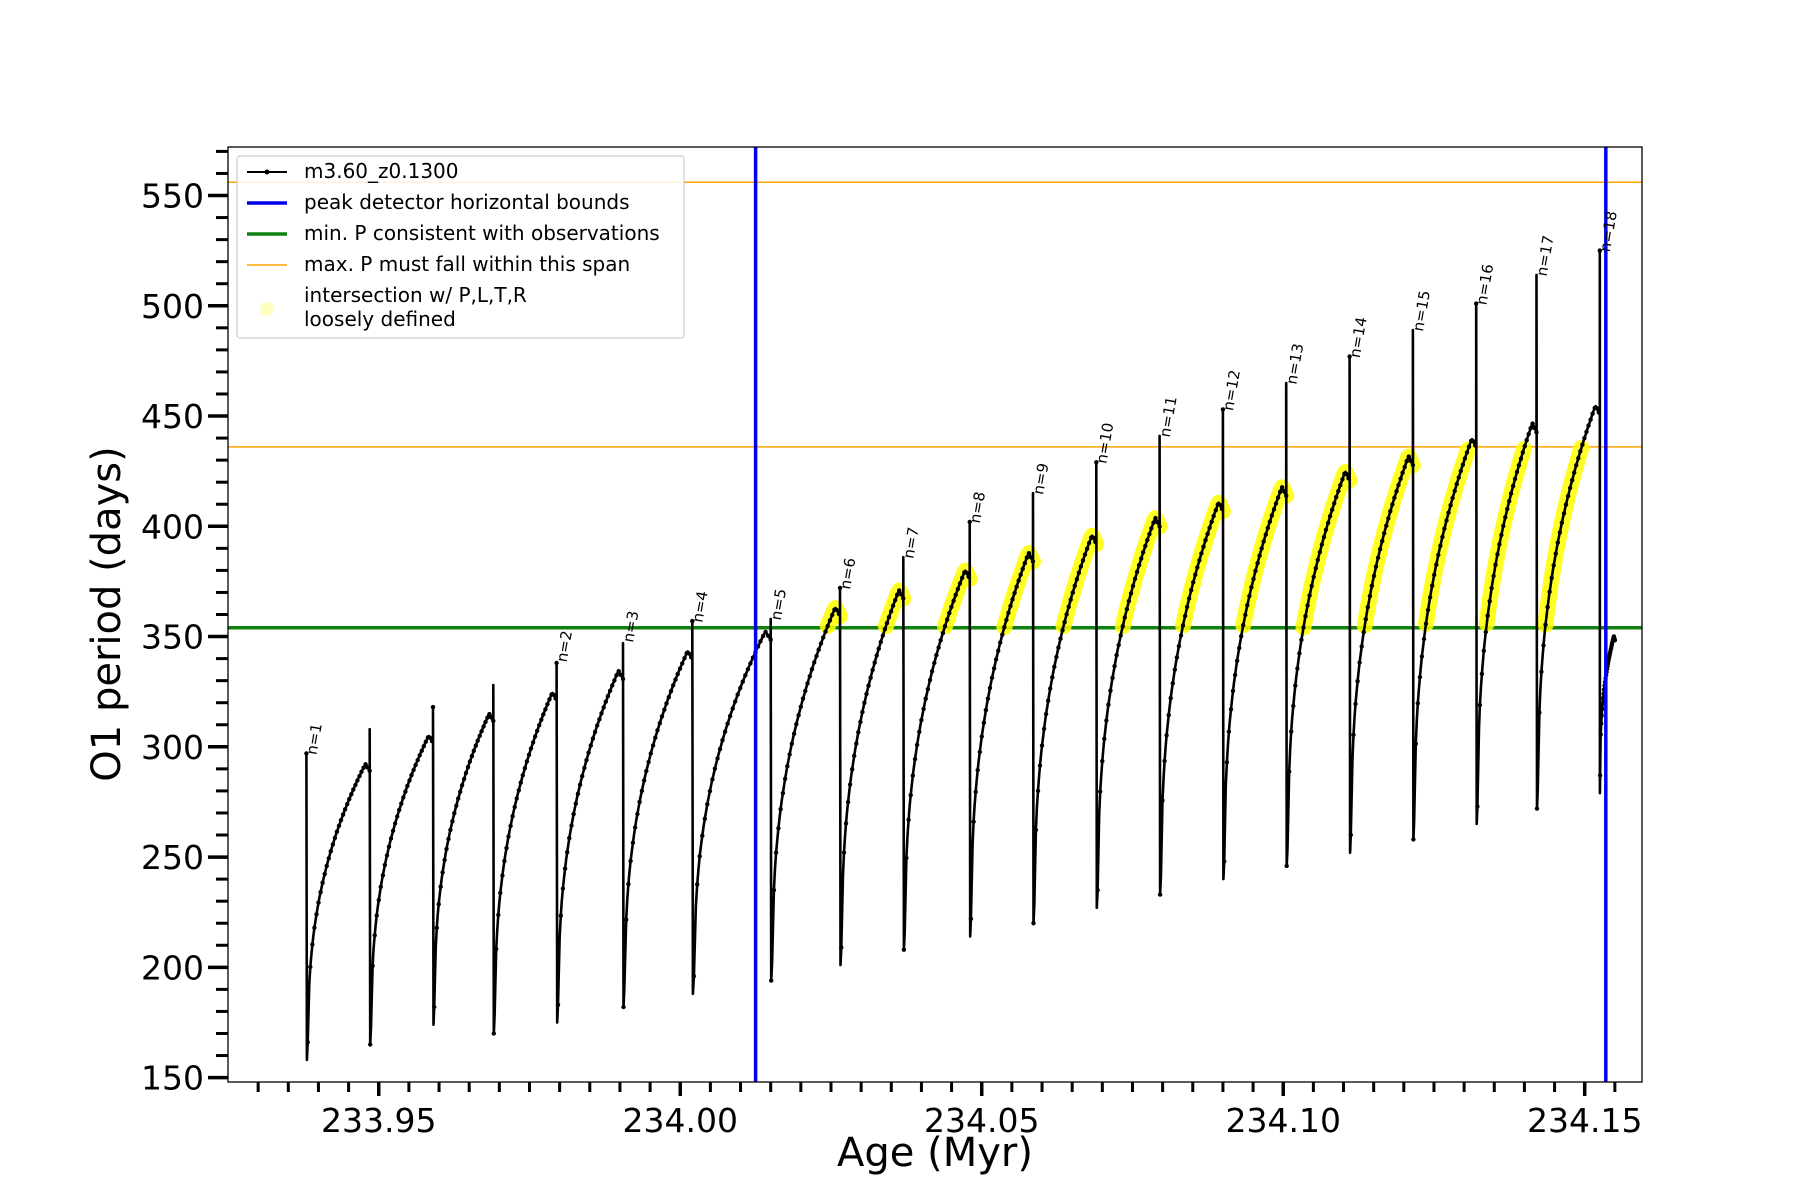 The image size is (1800, 1200). What do you see at coordinates (184, 623) in the screenshot?
I see `y-axis-ticks: 150 200 250 300 350 400 450 500 550` at bounding box center [184, 623].